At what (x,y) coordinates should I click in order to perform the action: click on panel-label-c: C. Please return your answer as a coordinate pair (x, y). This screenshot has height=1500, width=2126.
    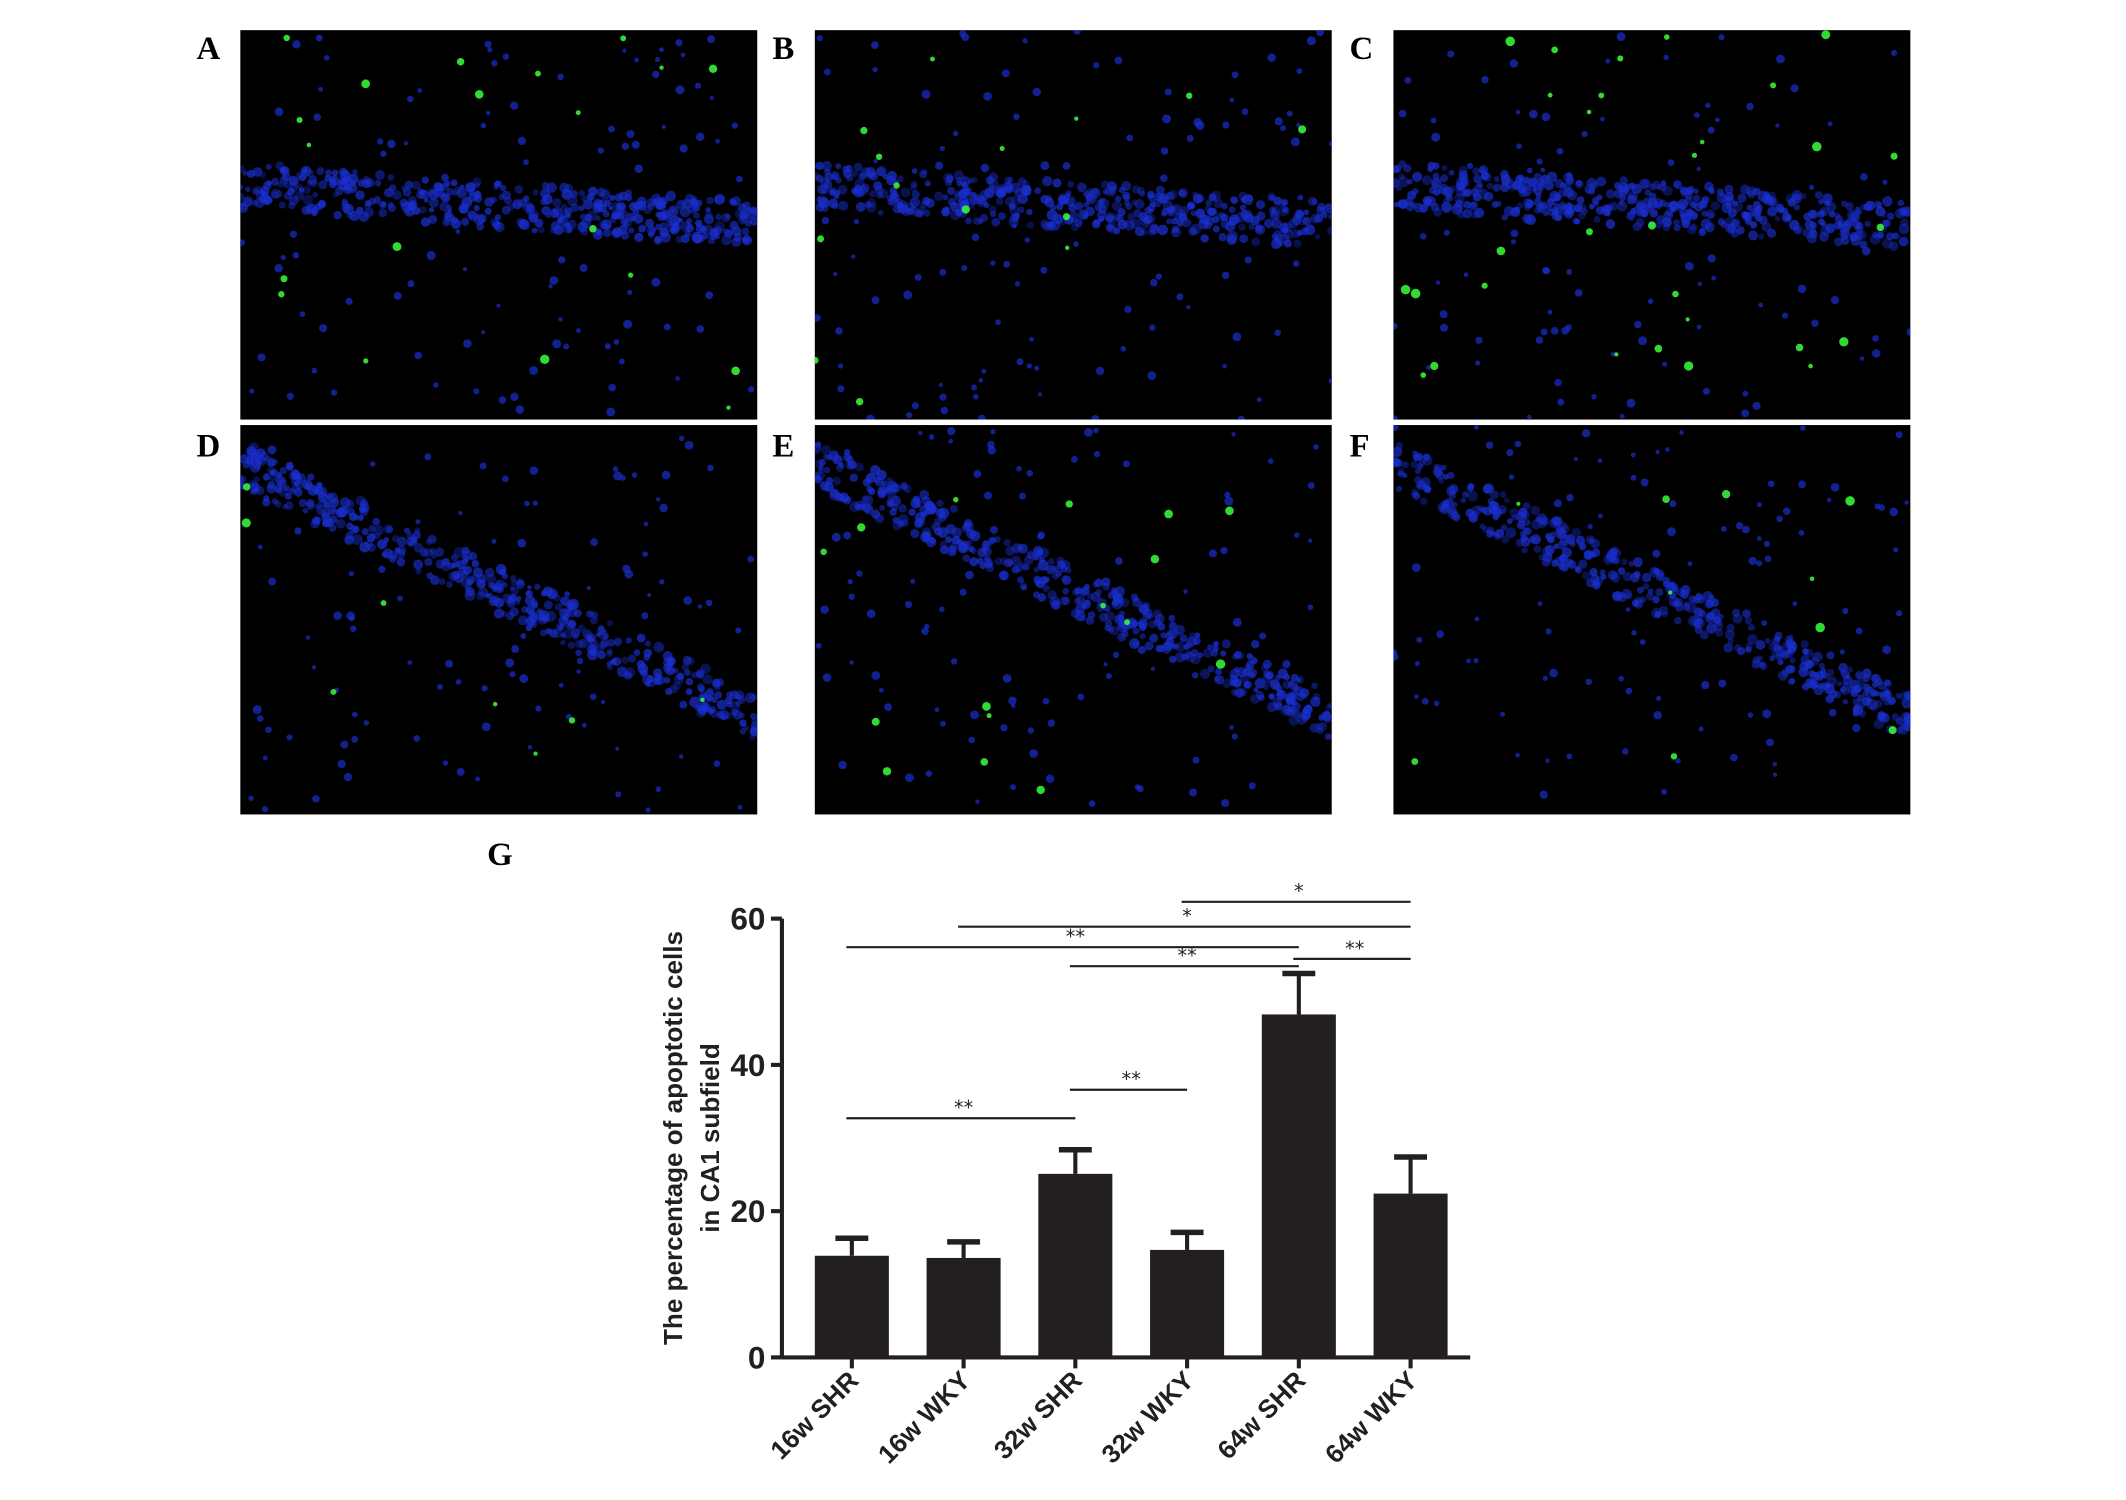
    Looking at the image, I should click on (1362, 49).